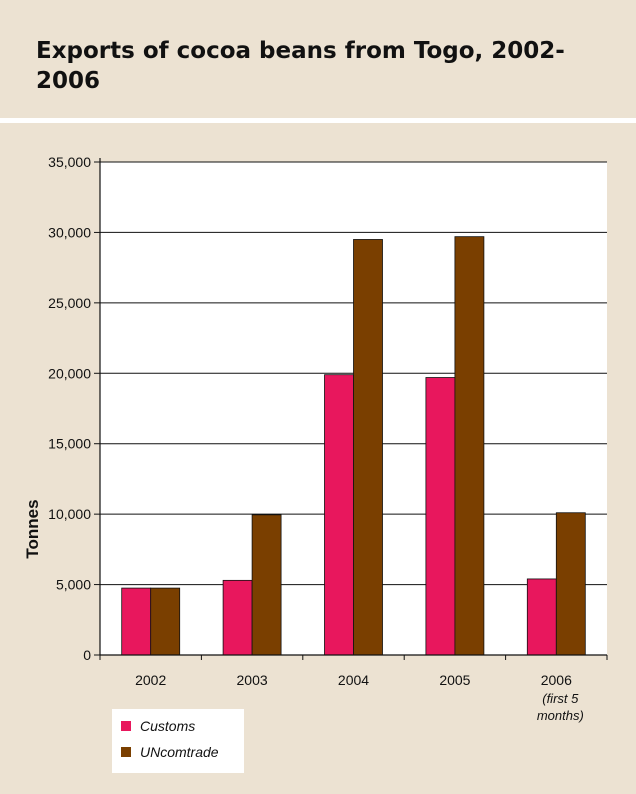 Image resolution: width=636 pixels, height=794 pixels. Describe the element at coordinates (150, 680) in the screenshot. I see `x-tick-label: 2002` at that location.